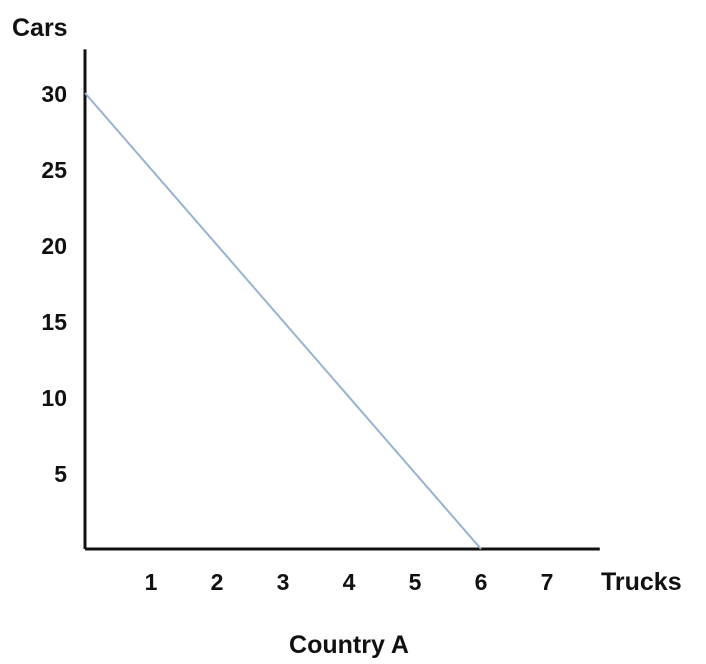 The height and width of the screenshot is (664, 706). Describe the element at coordinates (283, 582) in the screenshot. I see `x-tick-label: 3` at that location.